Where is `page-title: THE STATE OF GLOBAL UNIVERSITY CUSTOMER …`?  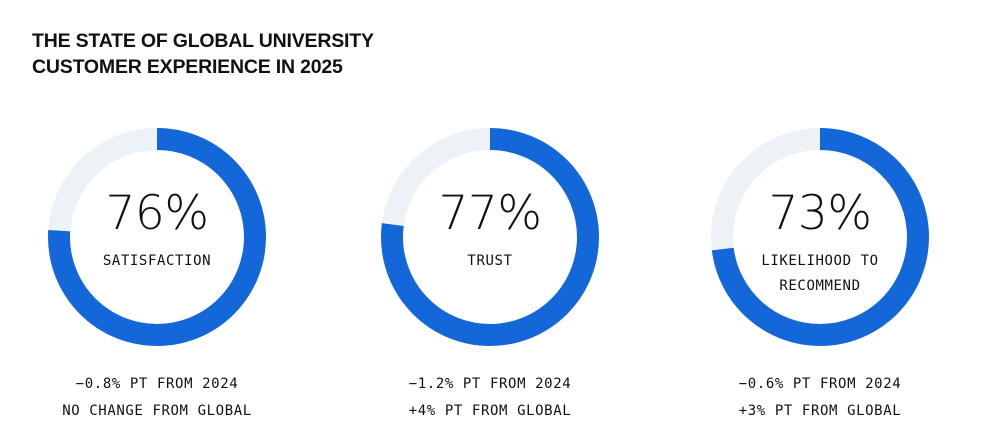 page-title: THE STATE OF GLOBAL UNIVERSITY CUSTOMER … is located at coordinates (203, 54).